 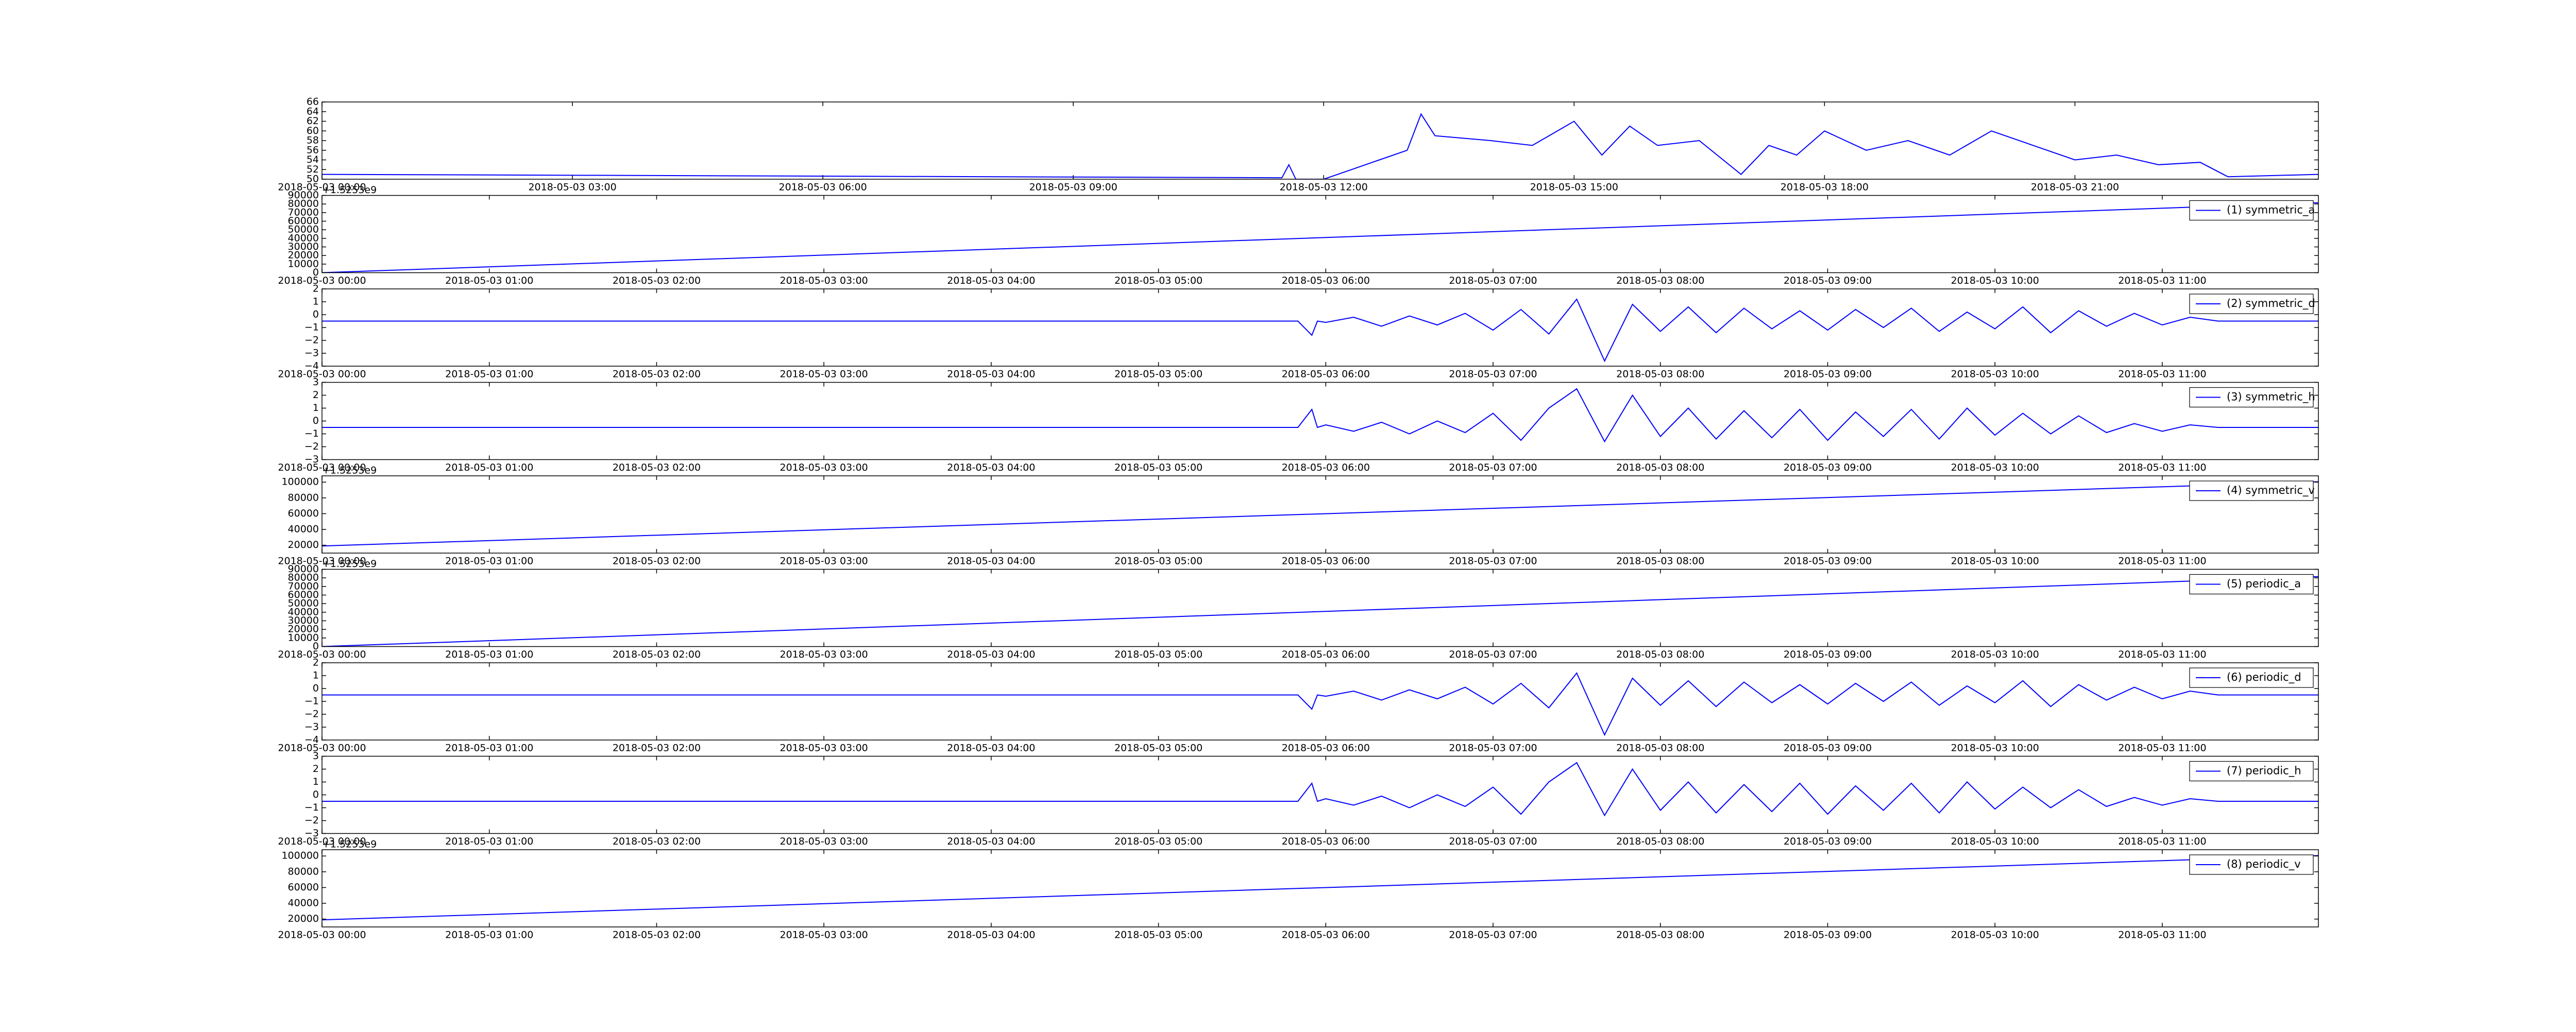 I want to click on legend: (1) symmetric_a, so click(x=2252, y=210).